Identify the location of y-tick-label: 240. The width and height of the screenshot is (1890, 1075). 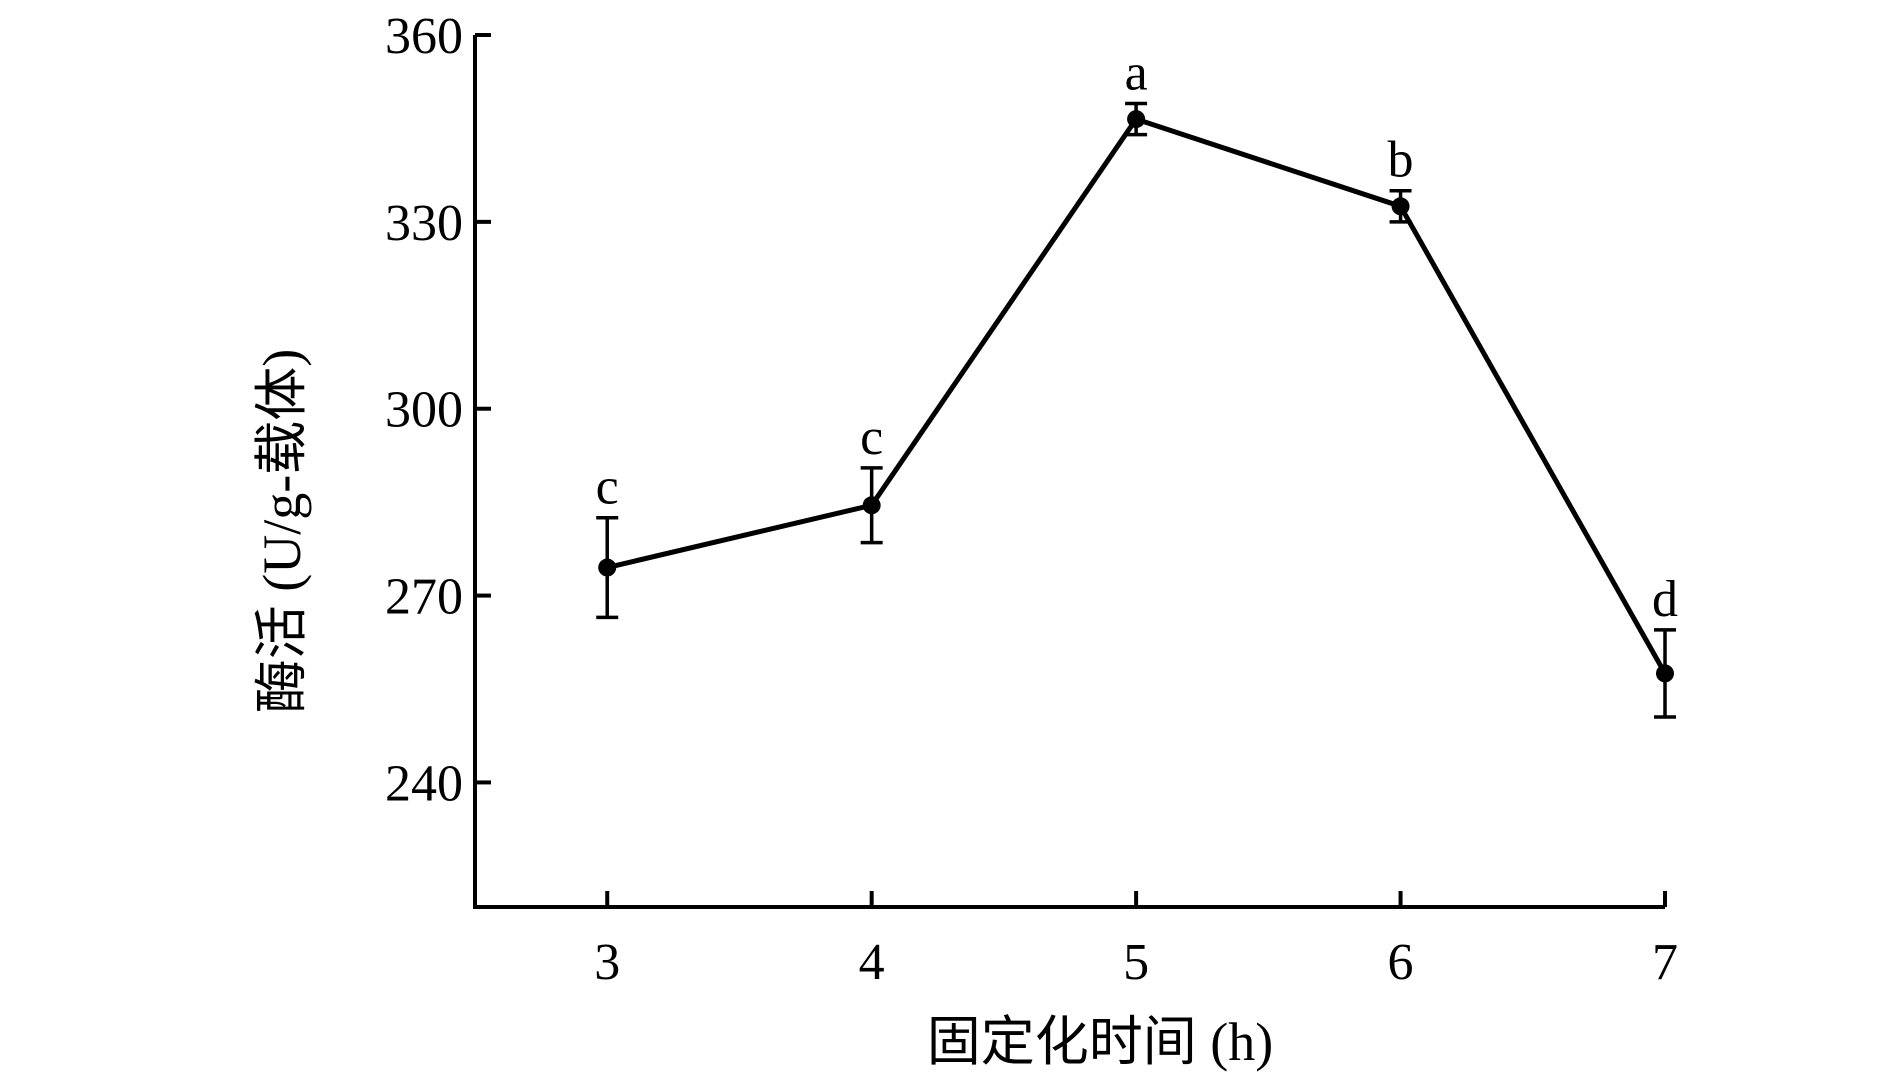
(424, 783).